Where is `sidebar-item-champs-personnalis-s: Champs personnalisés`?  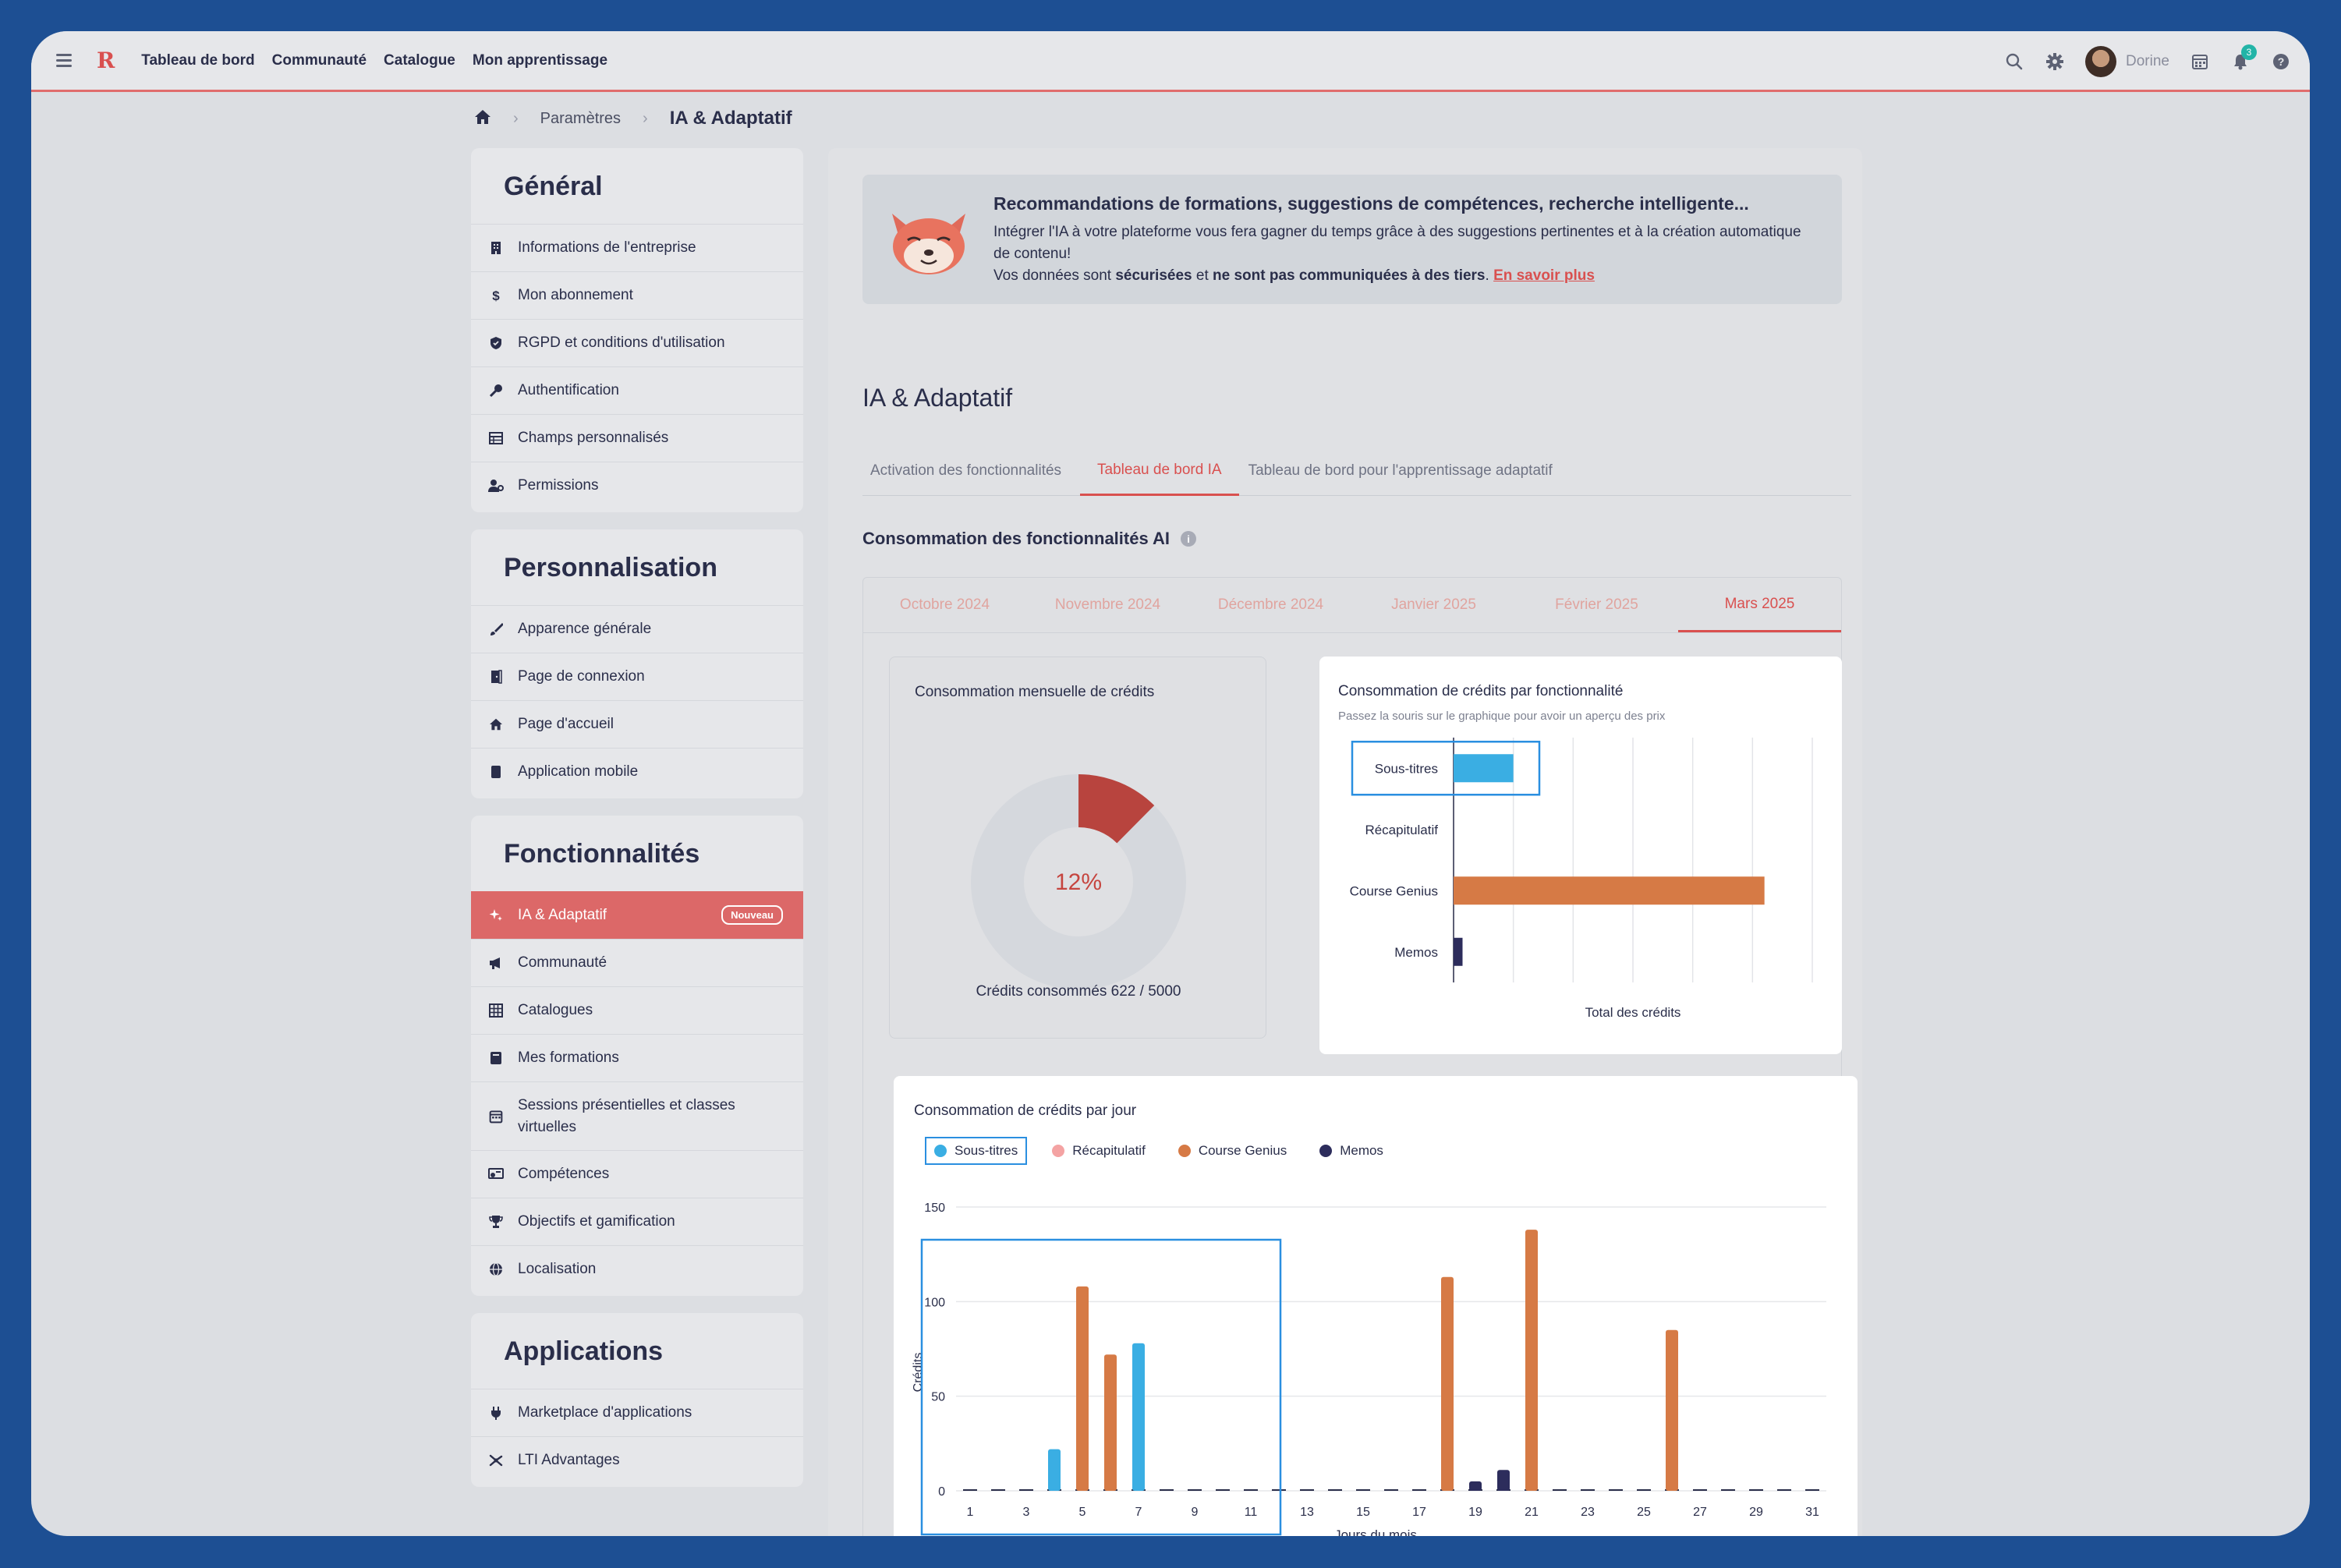 sidebar-item-champs-personnalis-s: Champs personnalisés is located at coordinates (637, 438).